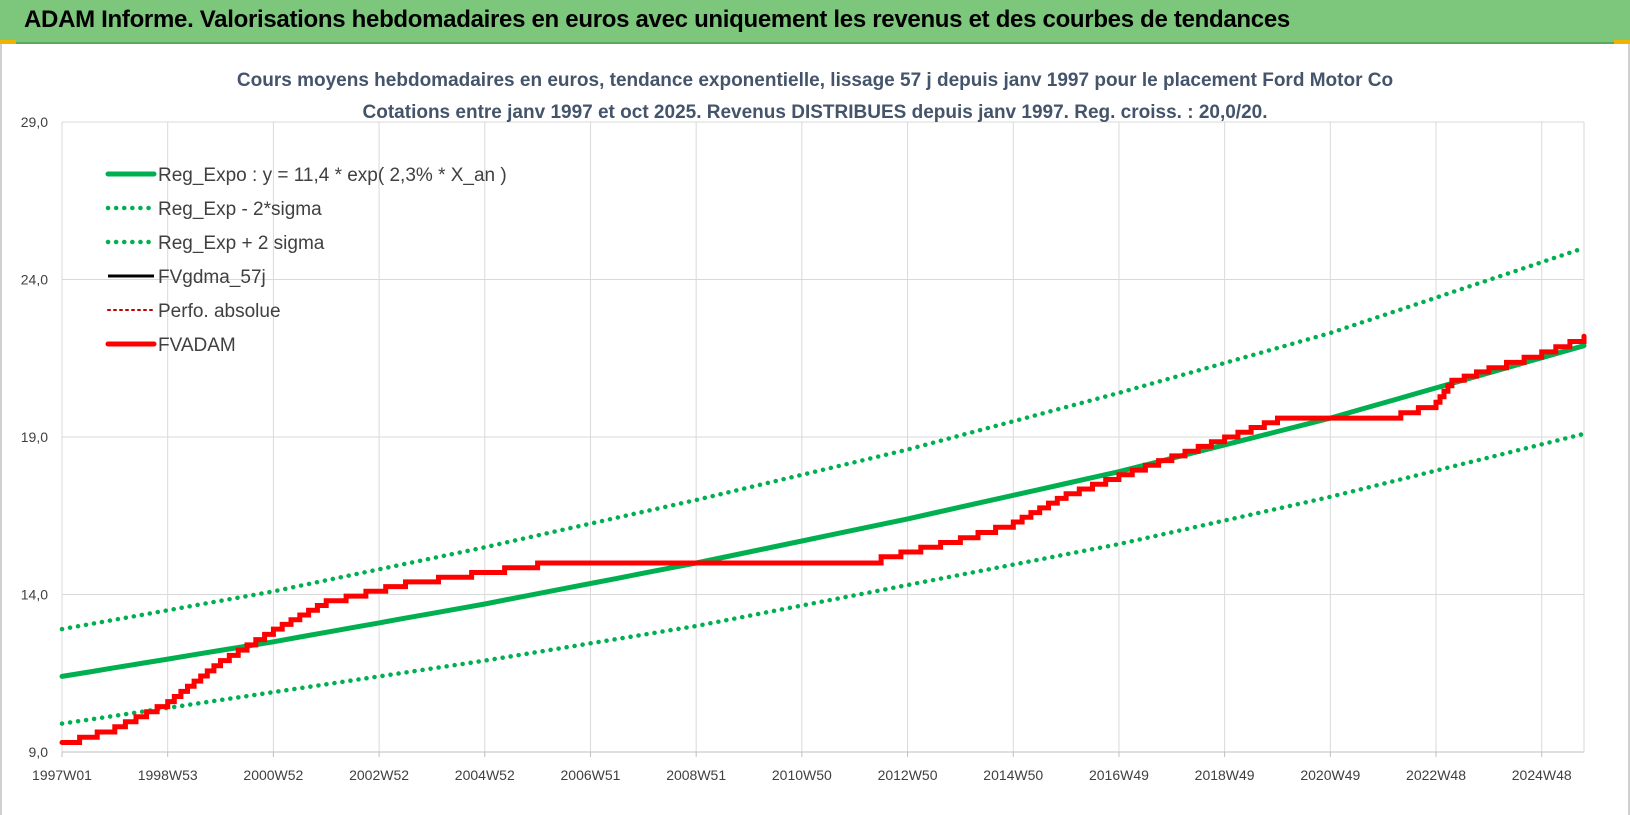 The image size is (1630, 815). Describe the element at coordinates (168, 775) in the screenshot. I see `x-tick-label: 1998W53` at that location.